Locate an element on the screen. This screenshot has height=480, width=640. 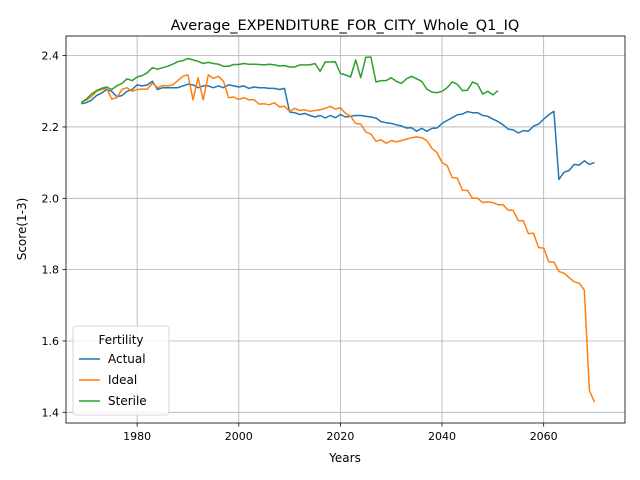
legend-title: Fertility is located at coordinates (120, 340).